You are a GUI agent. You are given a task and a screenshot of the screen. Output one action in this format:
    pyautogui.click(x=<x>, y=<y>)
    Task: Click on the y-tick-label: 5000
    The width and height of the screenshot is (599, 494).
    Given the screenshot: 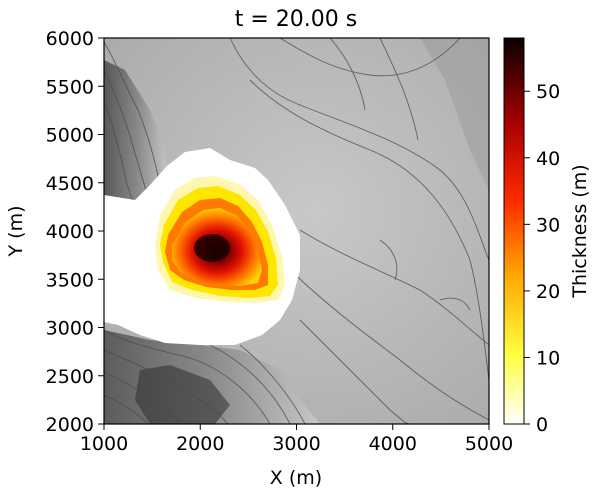 What is the action you would take?
    pyautogui.click(x=70, y=136)
    